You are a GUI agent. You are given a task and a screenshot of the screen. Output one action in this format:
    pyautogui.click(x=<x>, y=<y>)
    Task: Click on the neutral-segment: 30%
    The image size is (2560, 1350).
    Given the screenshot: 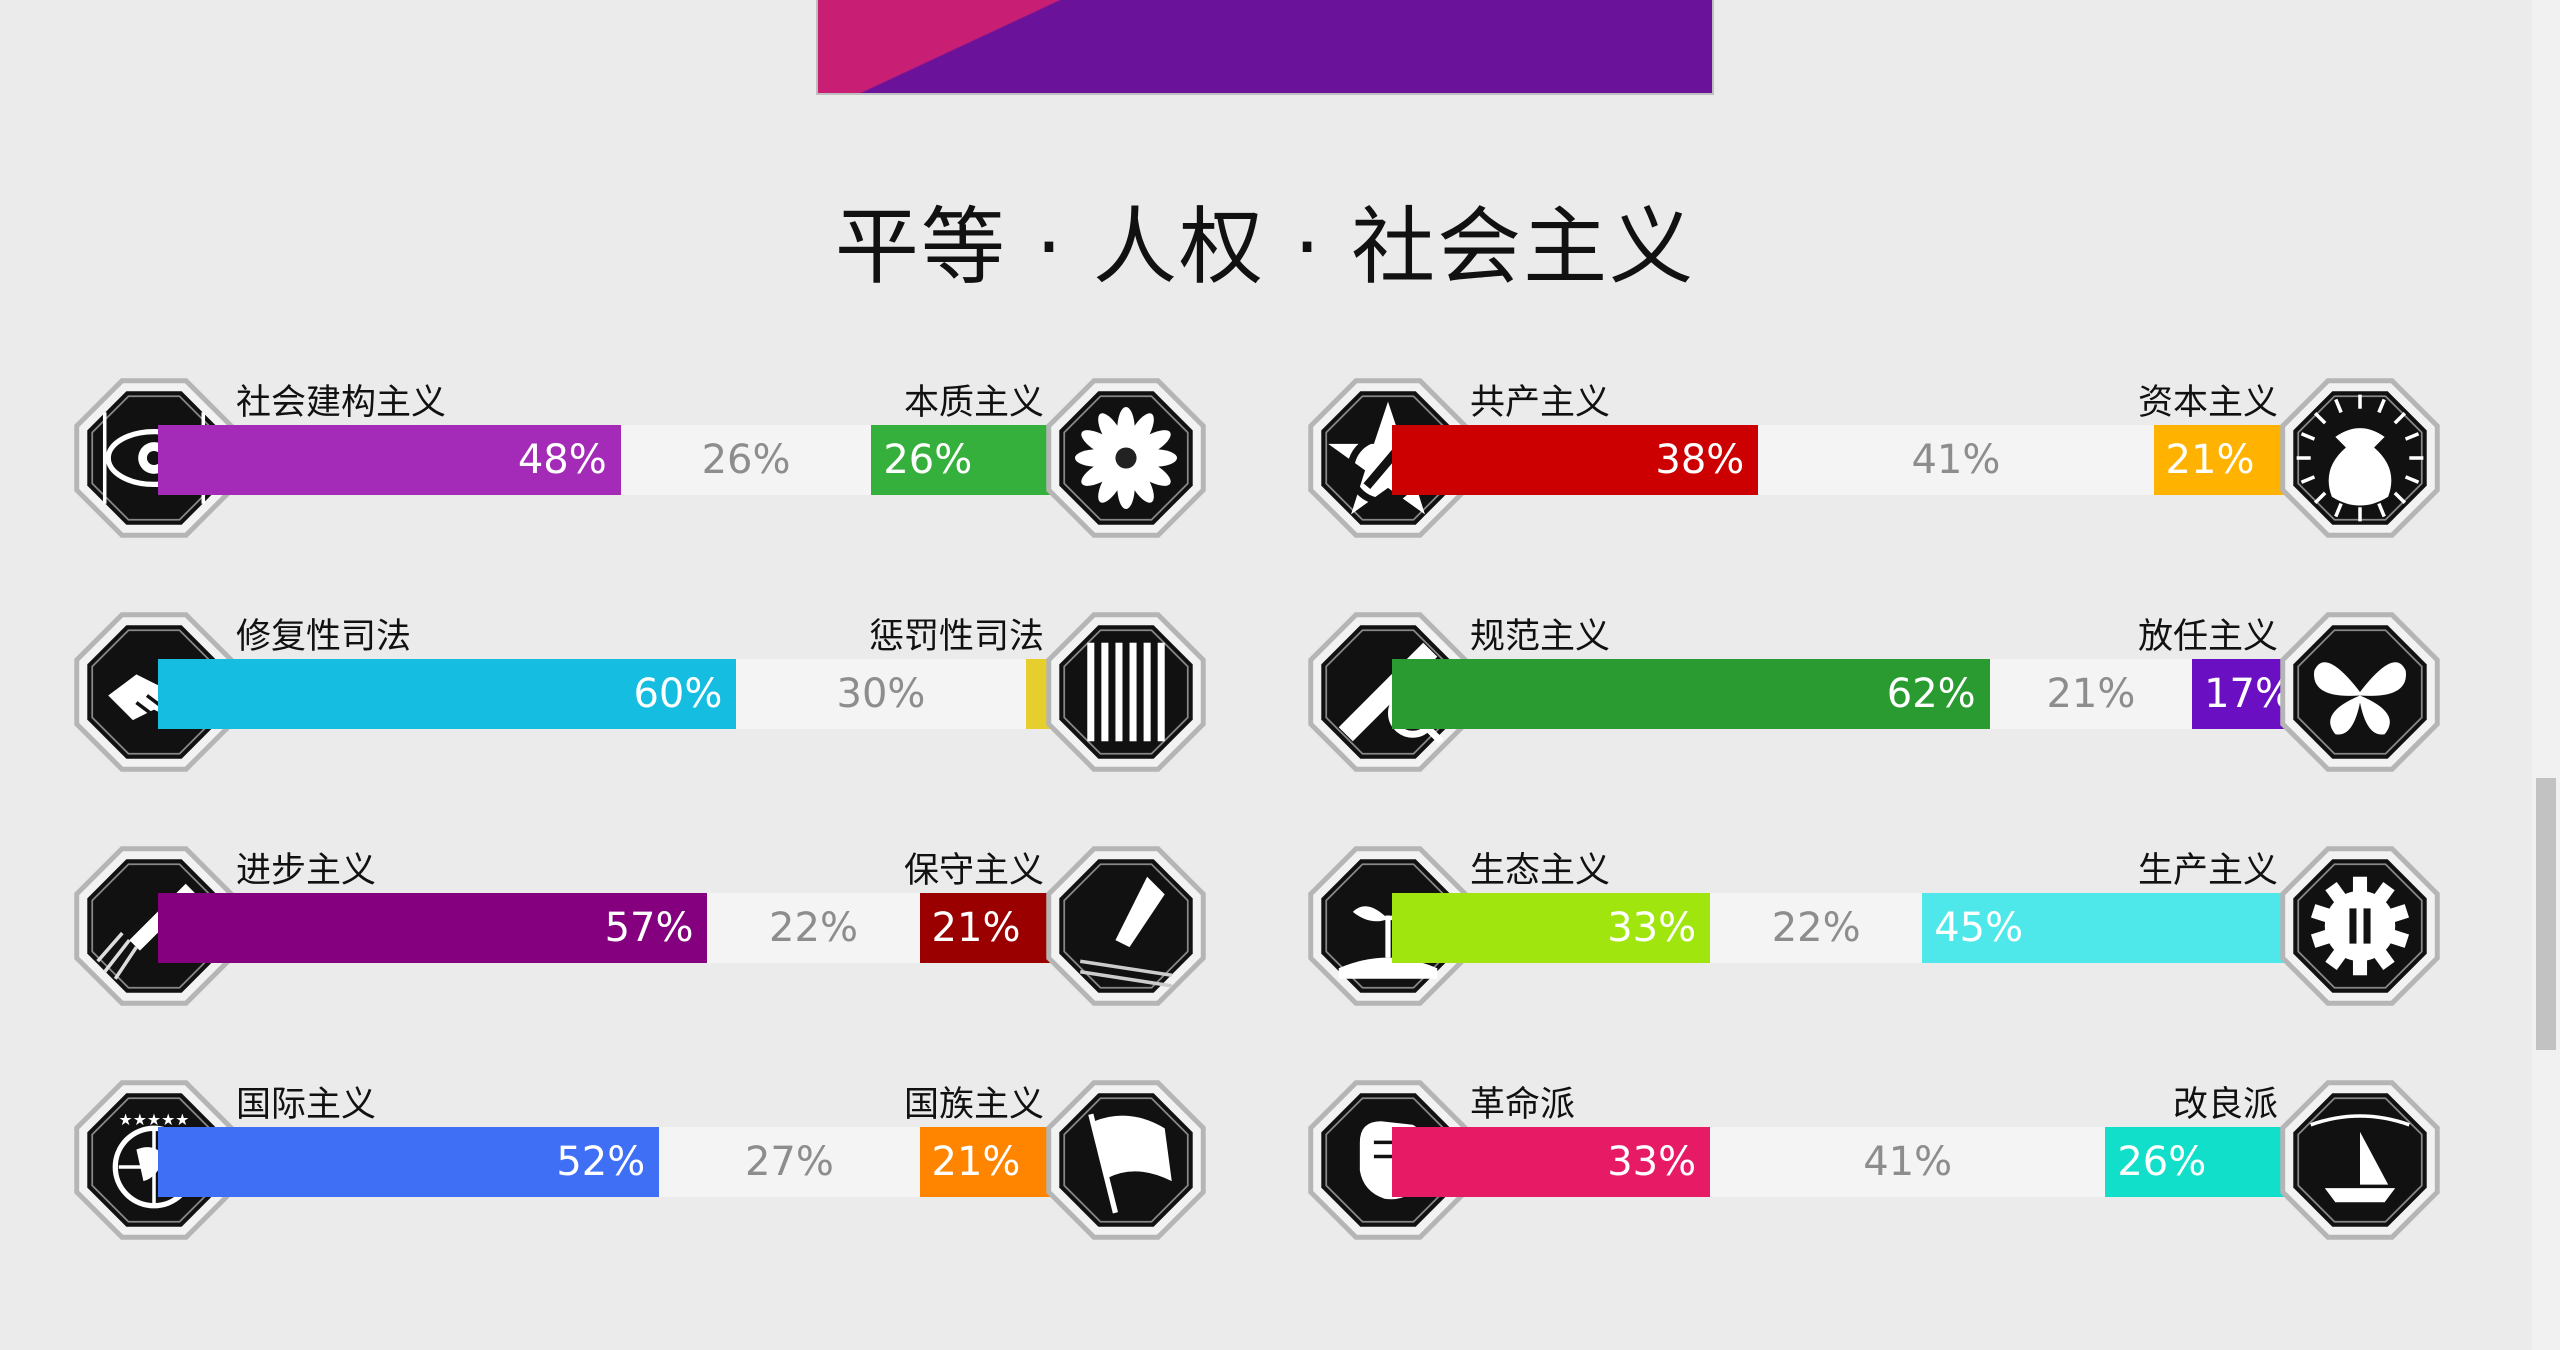 What is the action you would take?
    pyautogui.click(x=881, y=694)
    